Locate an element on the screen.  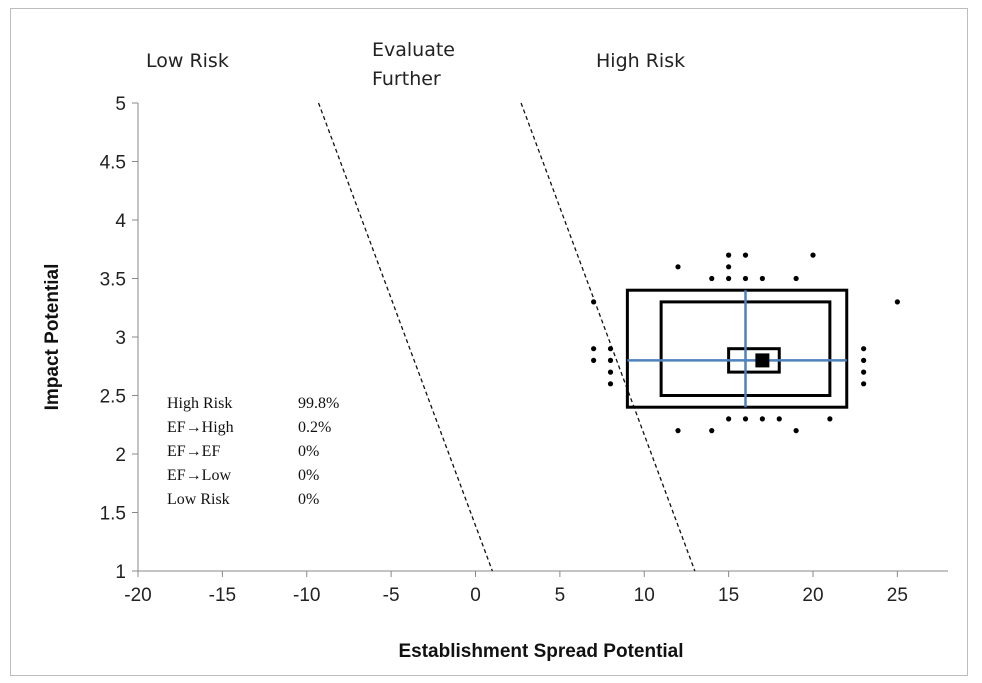
center-point is located at coordinates (762, 360).